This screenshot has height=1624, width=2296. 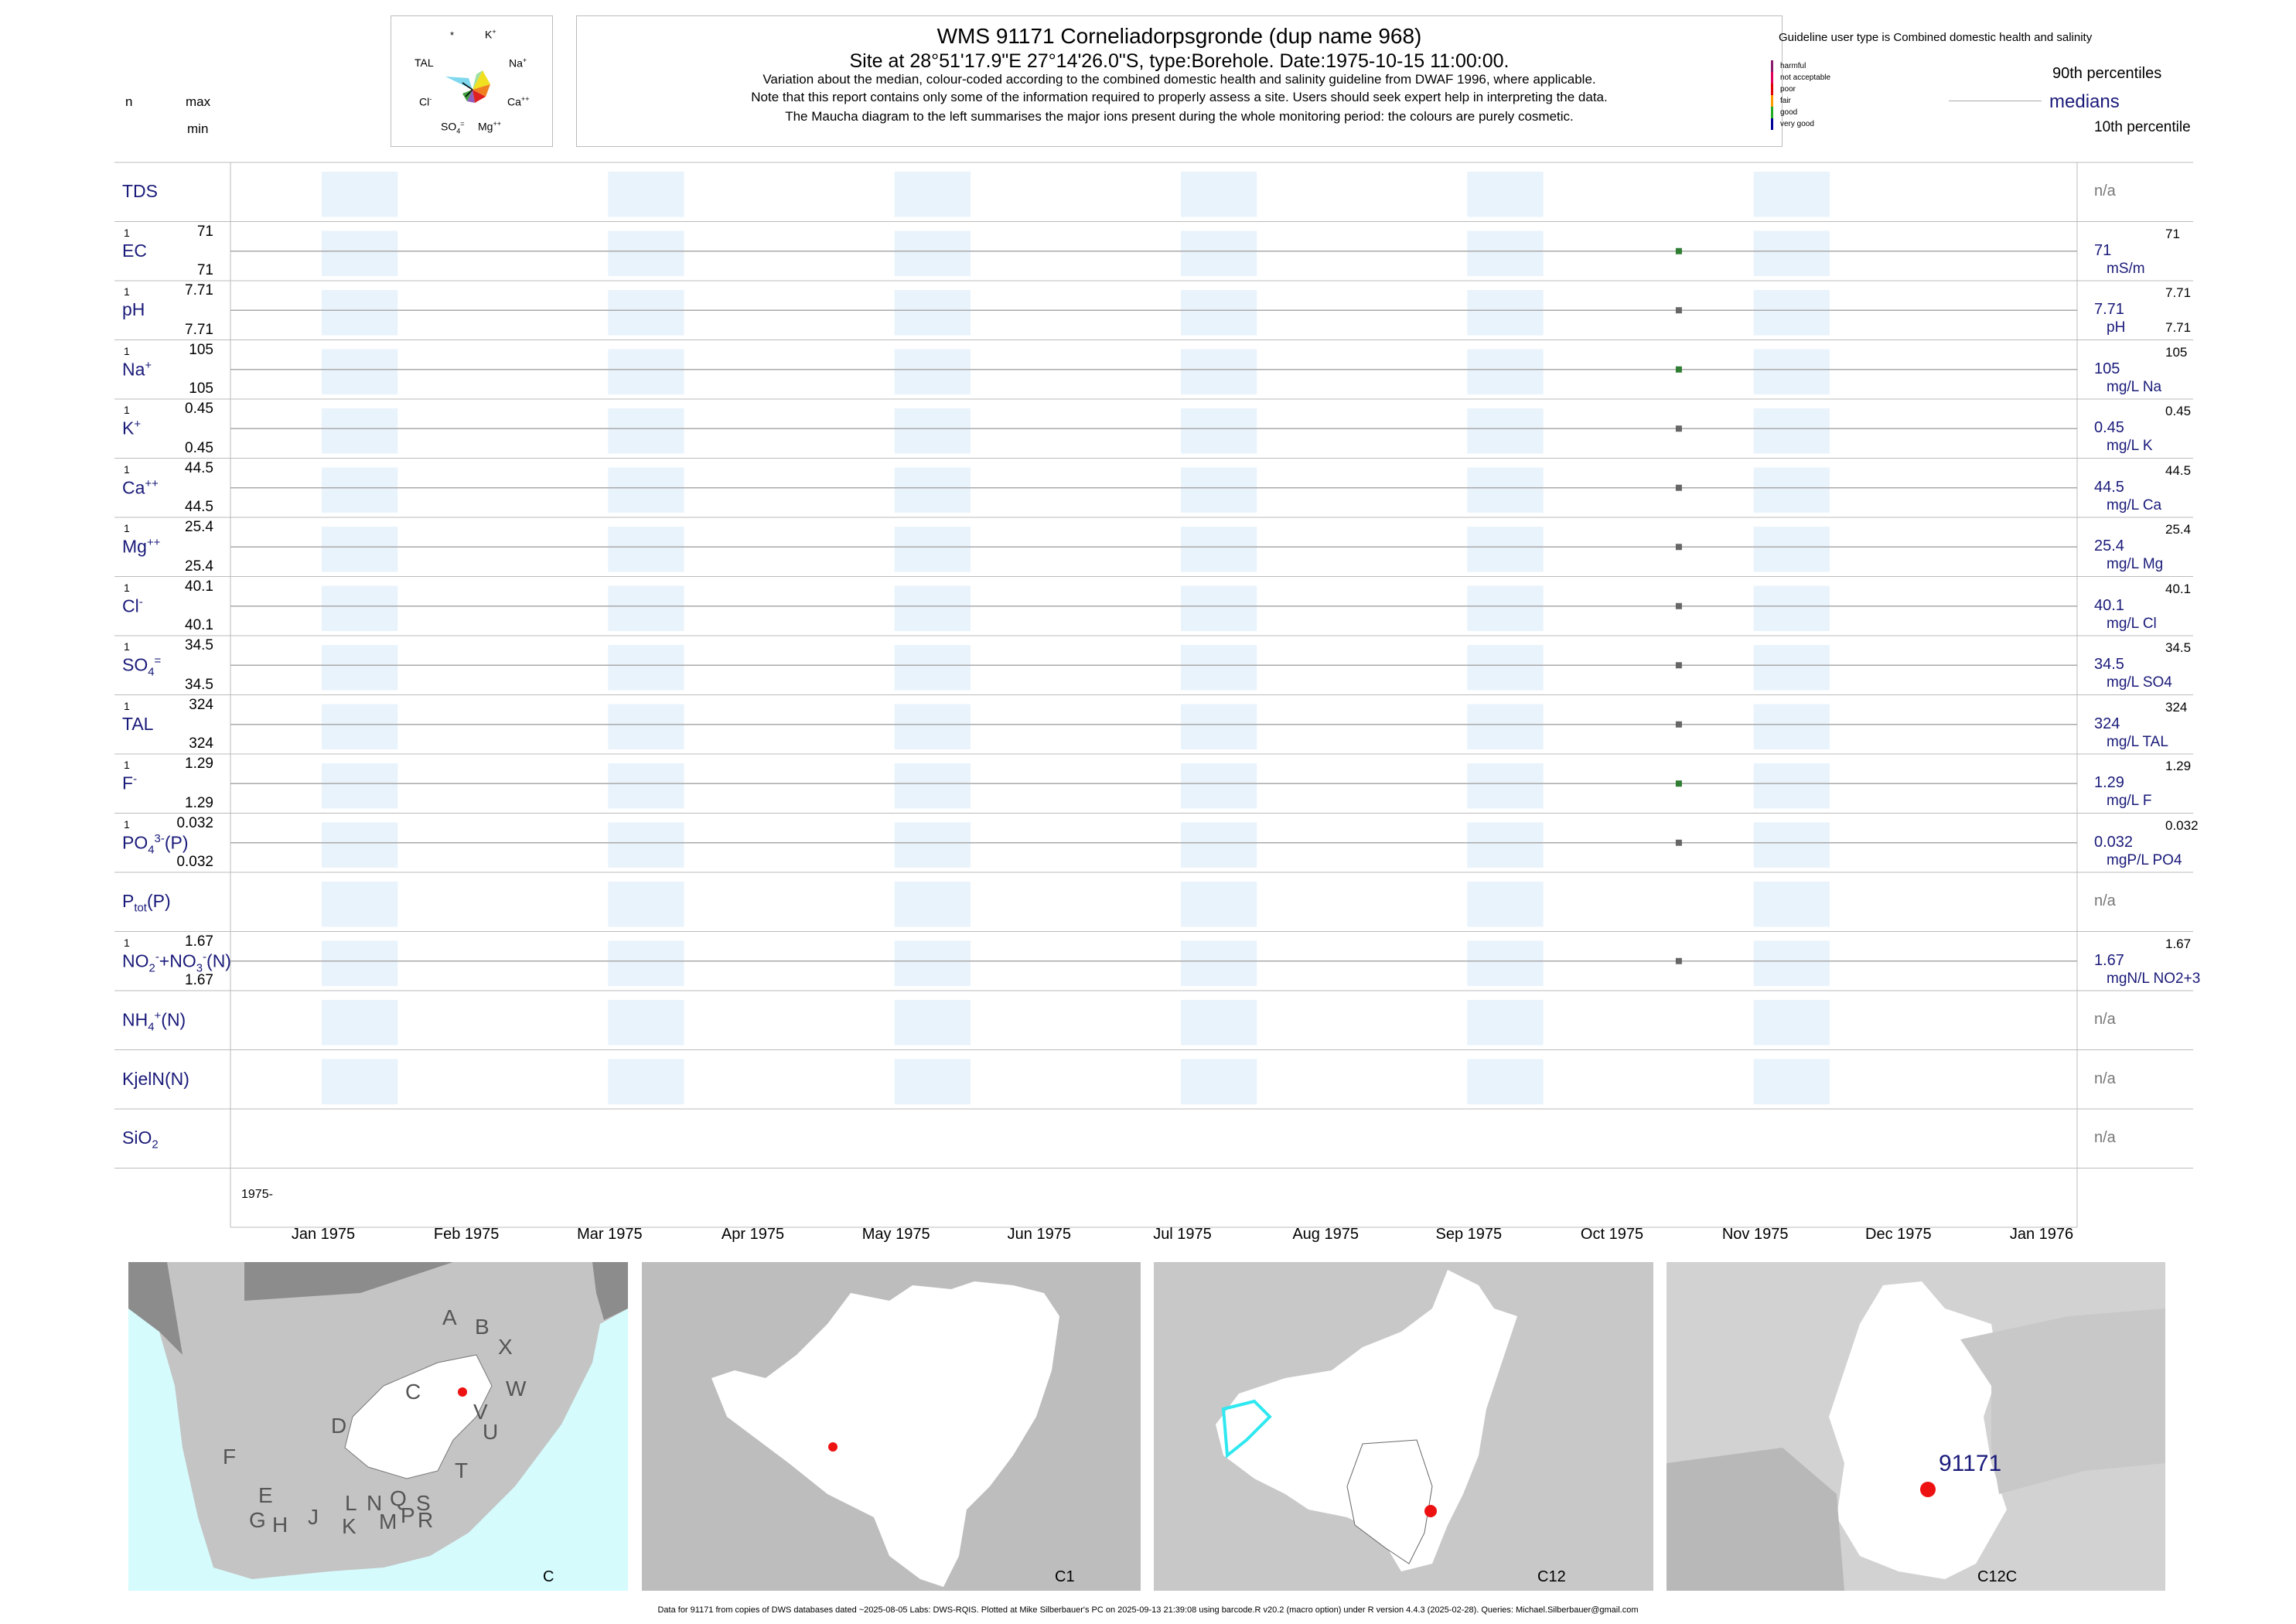 What do you see at coordinates (1916, 1426) in the screenshot?
I see `map-c12c: 91171 C12C` at bounding box center [1916, 1426].